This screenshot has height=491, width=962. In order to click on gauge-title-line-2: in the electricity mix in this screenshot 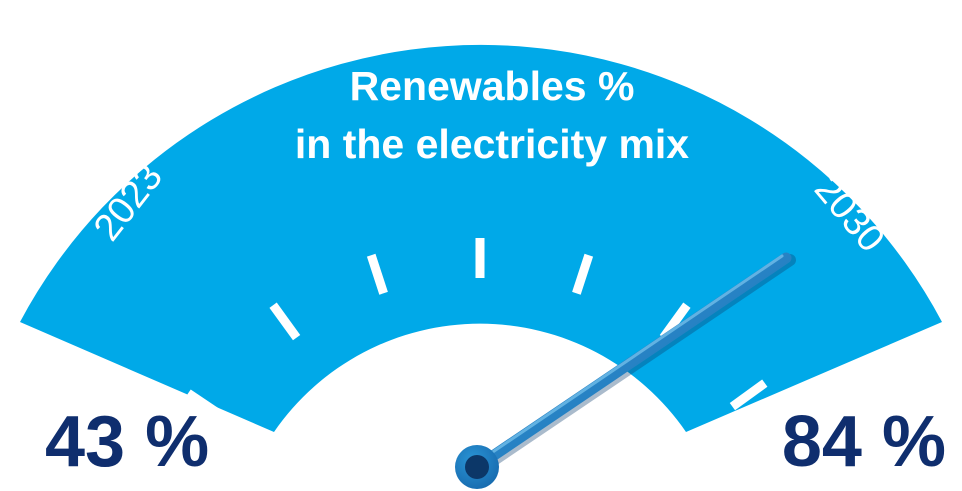, I will do `click(492, 144)`.